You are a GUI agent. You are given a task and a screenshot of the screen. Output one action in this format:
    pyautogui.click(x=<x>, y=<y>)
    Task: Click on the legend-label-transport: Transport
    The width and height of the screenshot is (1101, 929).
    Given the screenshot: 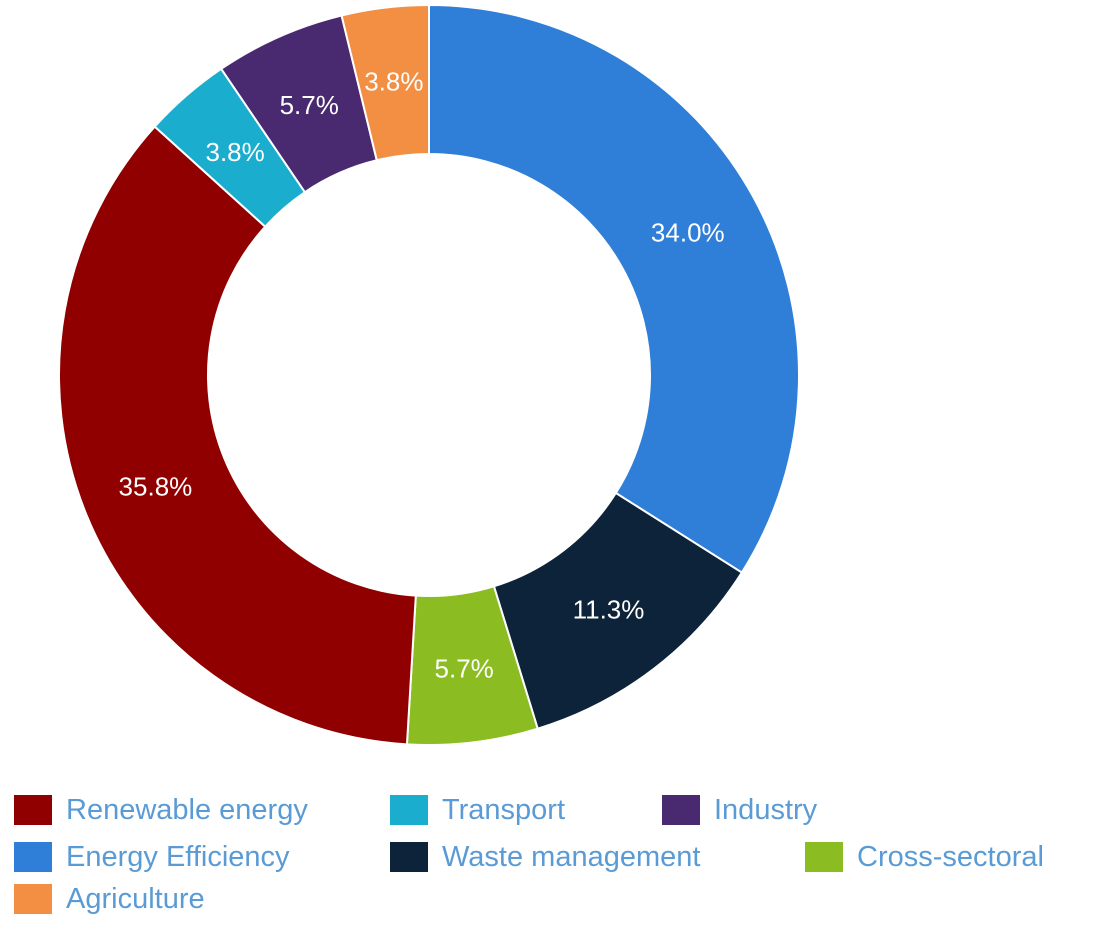 What is the action you would take?
    pyautogui.click(x=503, y=810)
    